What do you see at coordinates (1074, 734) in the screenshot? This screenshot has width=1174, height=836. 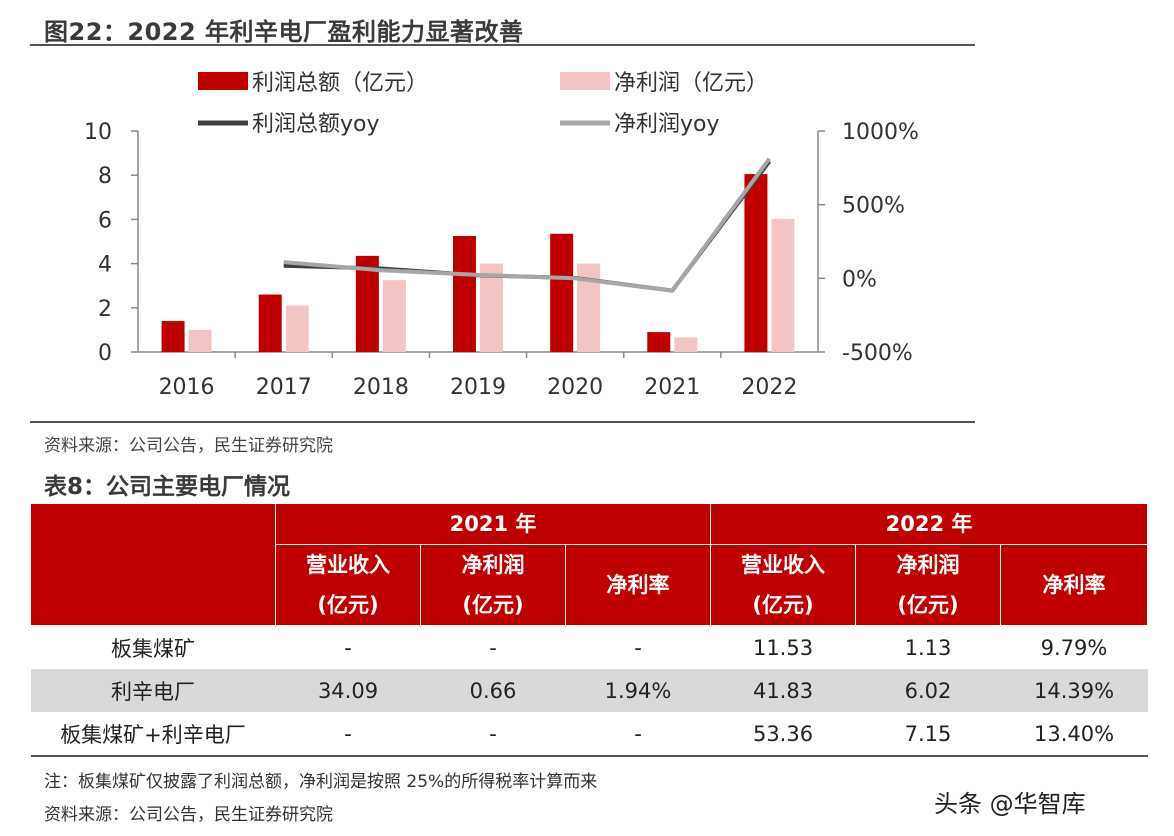 I see `table-cell: 13.40%` at bounding box center [1074, 734].